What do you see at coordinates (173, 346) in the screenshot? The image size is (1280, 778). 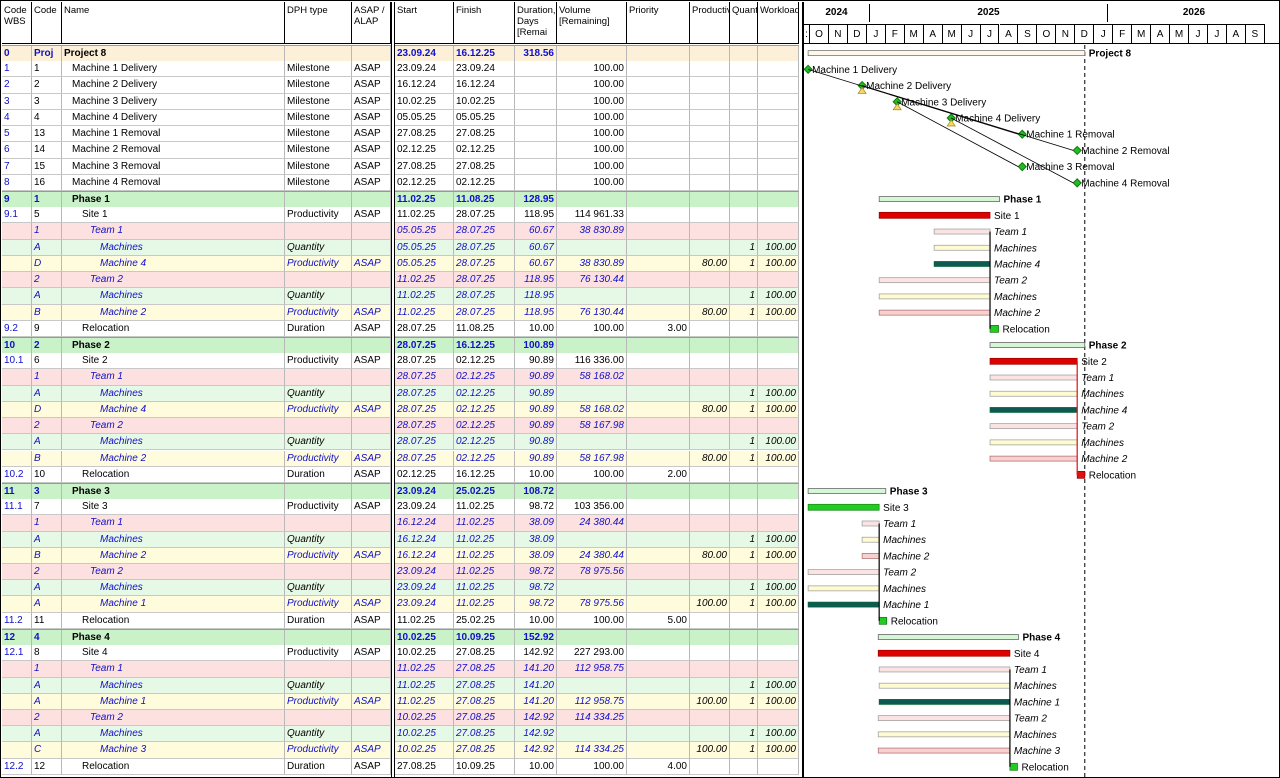 I see `cell-name: Phase 2` at bounding box center [173, 346].